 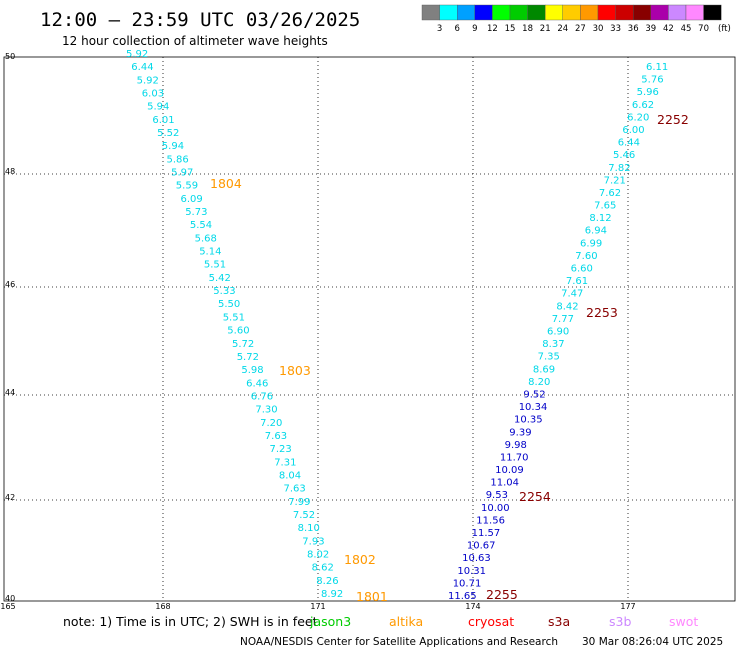 I want to click on legend-tick-label: 36, so click(x=633, y=29).